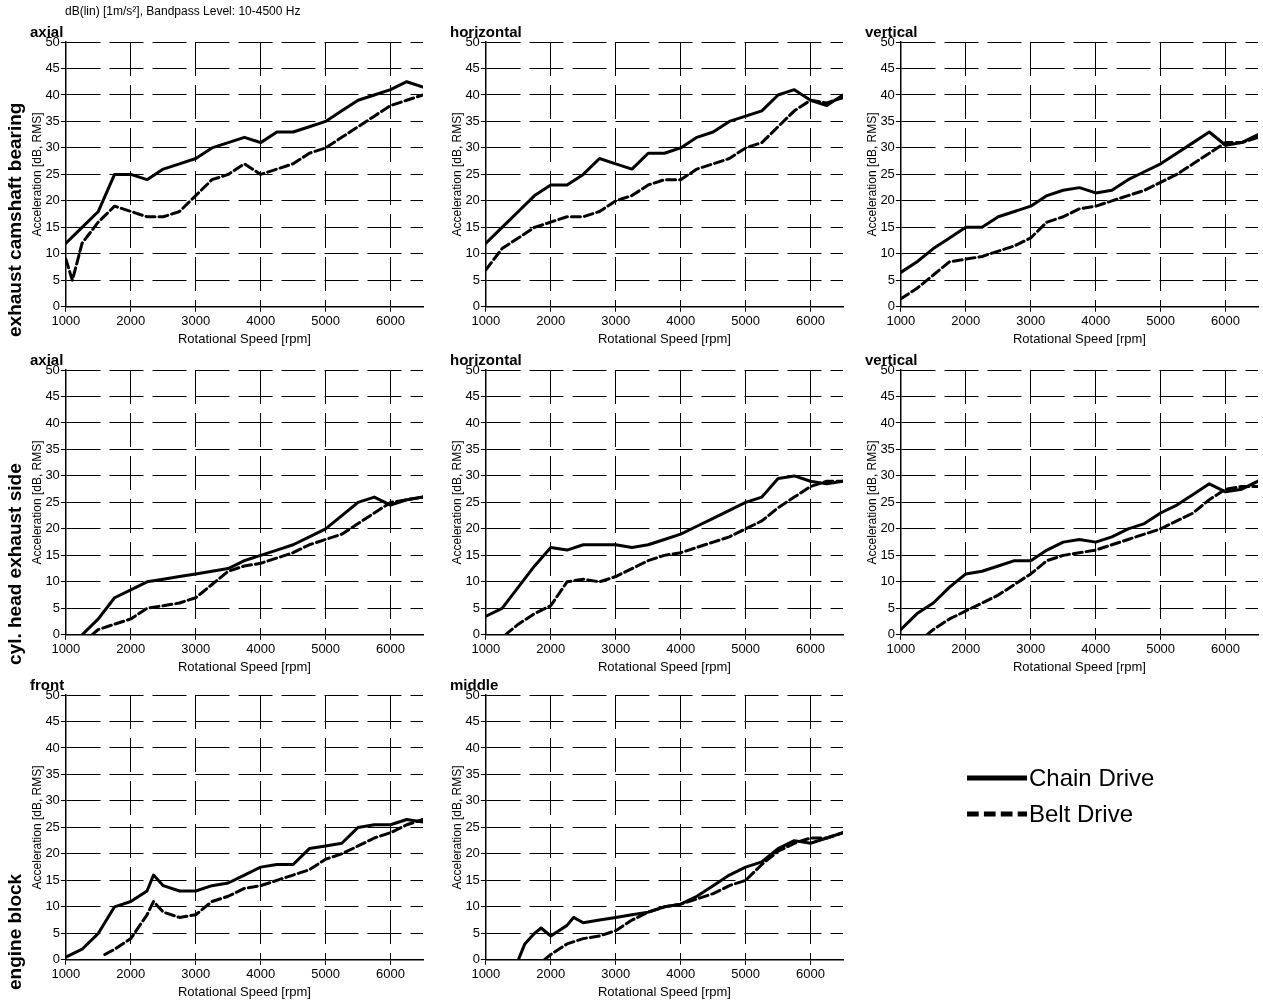  What do you see at coordinates (15, 564) in the screenshot?
I see `text: cyl. head exhaust side` at bounding box center [15, 564].